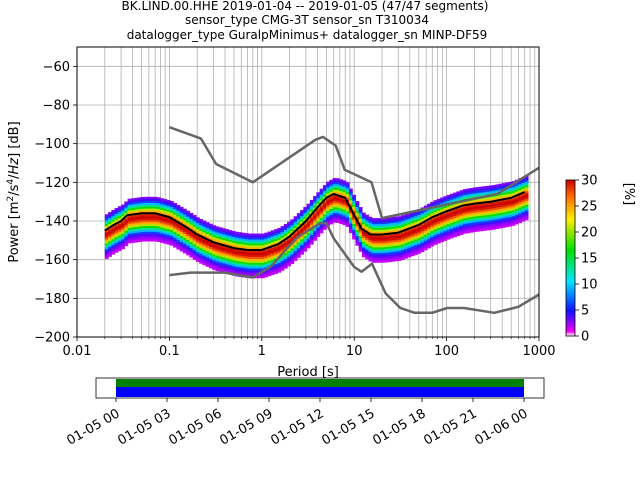 Image resolution: width=640 pixels, height=480 pixels. I want to click on timeline-tick-label: 01-05 00, so click(93, 427).